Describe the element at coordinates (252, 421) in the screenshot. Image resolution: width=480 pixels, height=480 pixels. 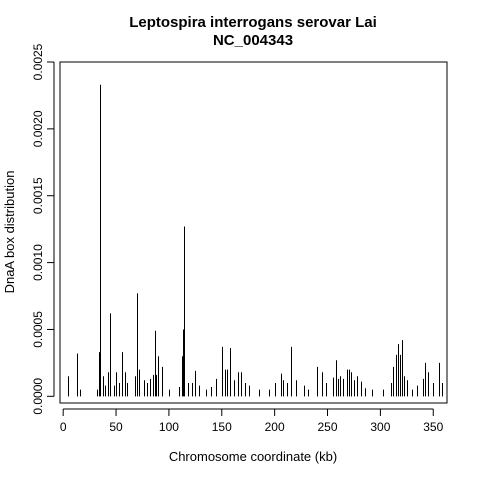
I see `x-axis: 0 50 100 150 200 250 300 350` at that location.